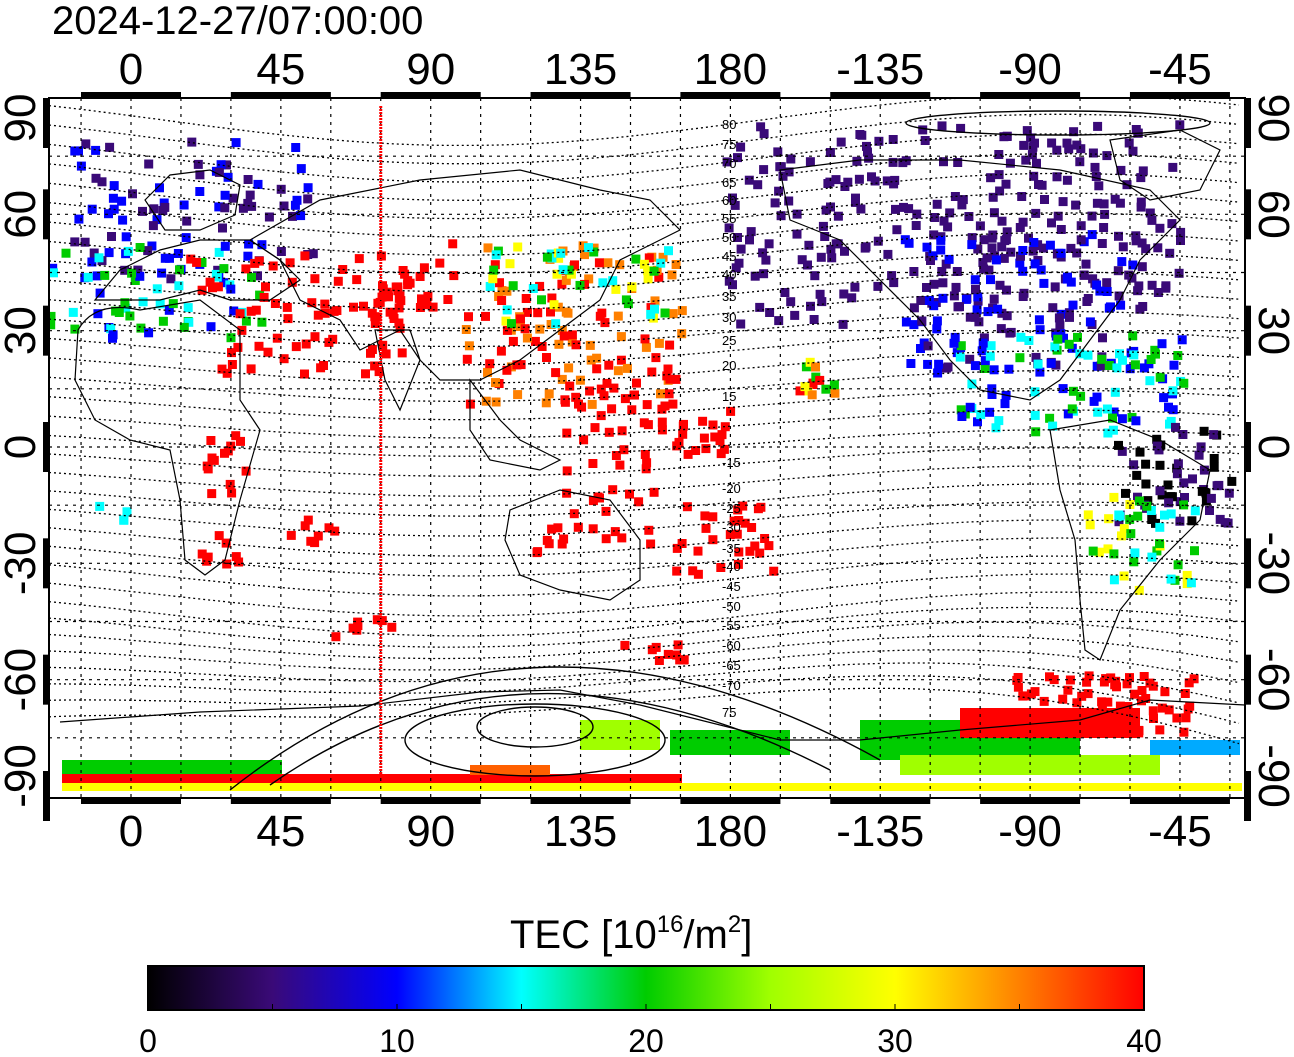 The width and height of the screenshot is (1294, 1057). I want to click on contour-line, so click(644, 462).